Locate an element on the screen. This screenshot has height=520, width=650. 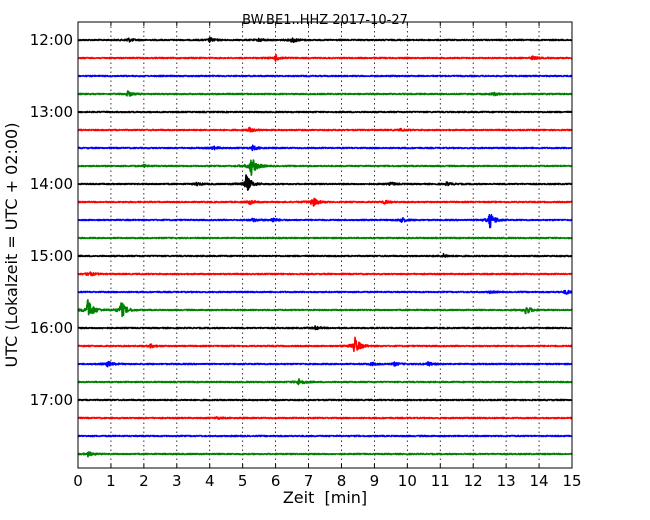
y-axis-label: UTC (Lokalzeit = UTC + 02:00) is located at coordinates (11, 245).